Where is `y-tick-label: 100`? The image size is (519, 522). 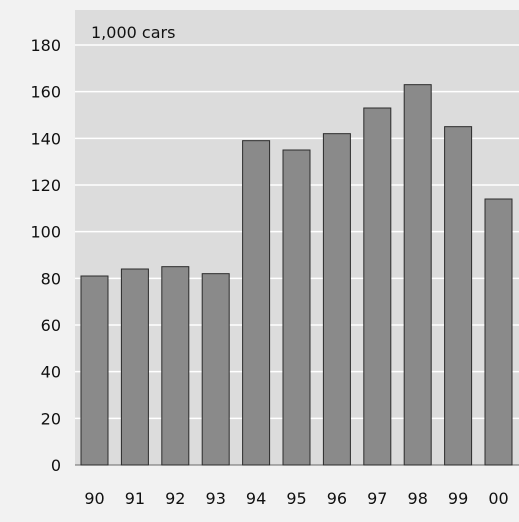 y-tick-label: 100 is located at coordinates (45, 232).